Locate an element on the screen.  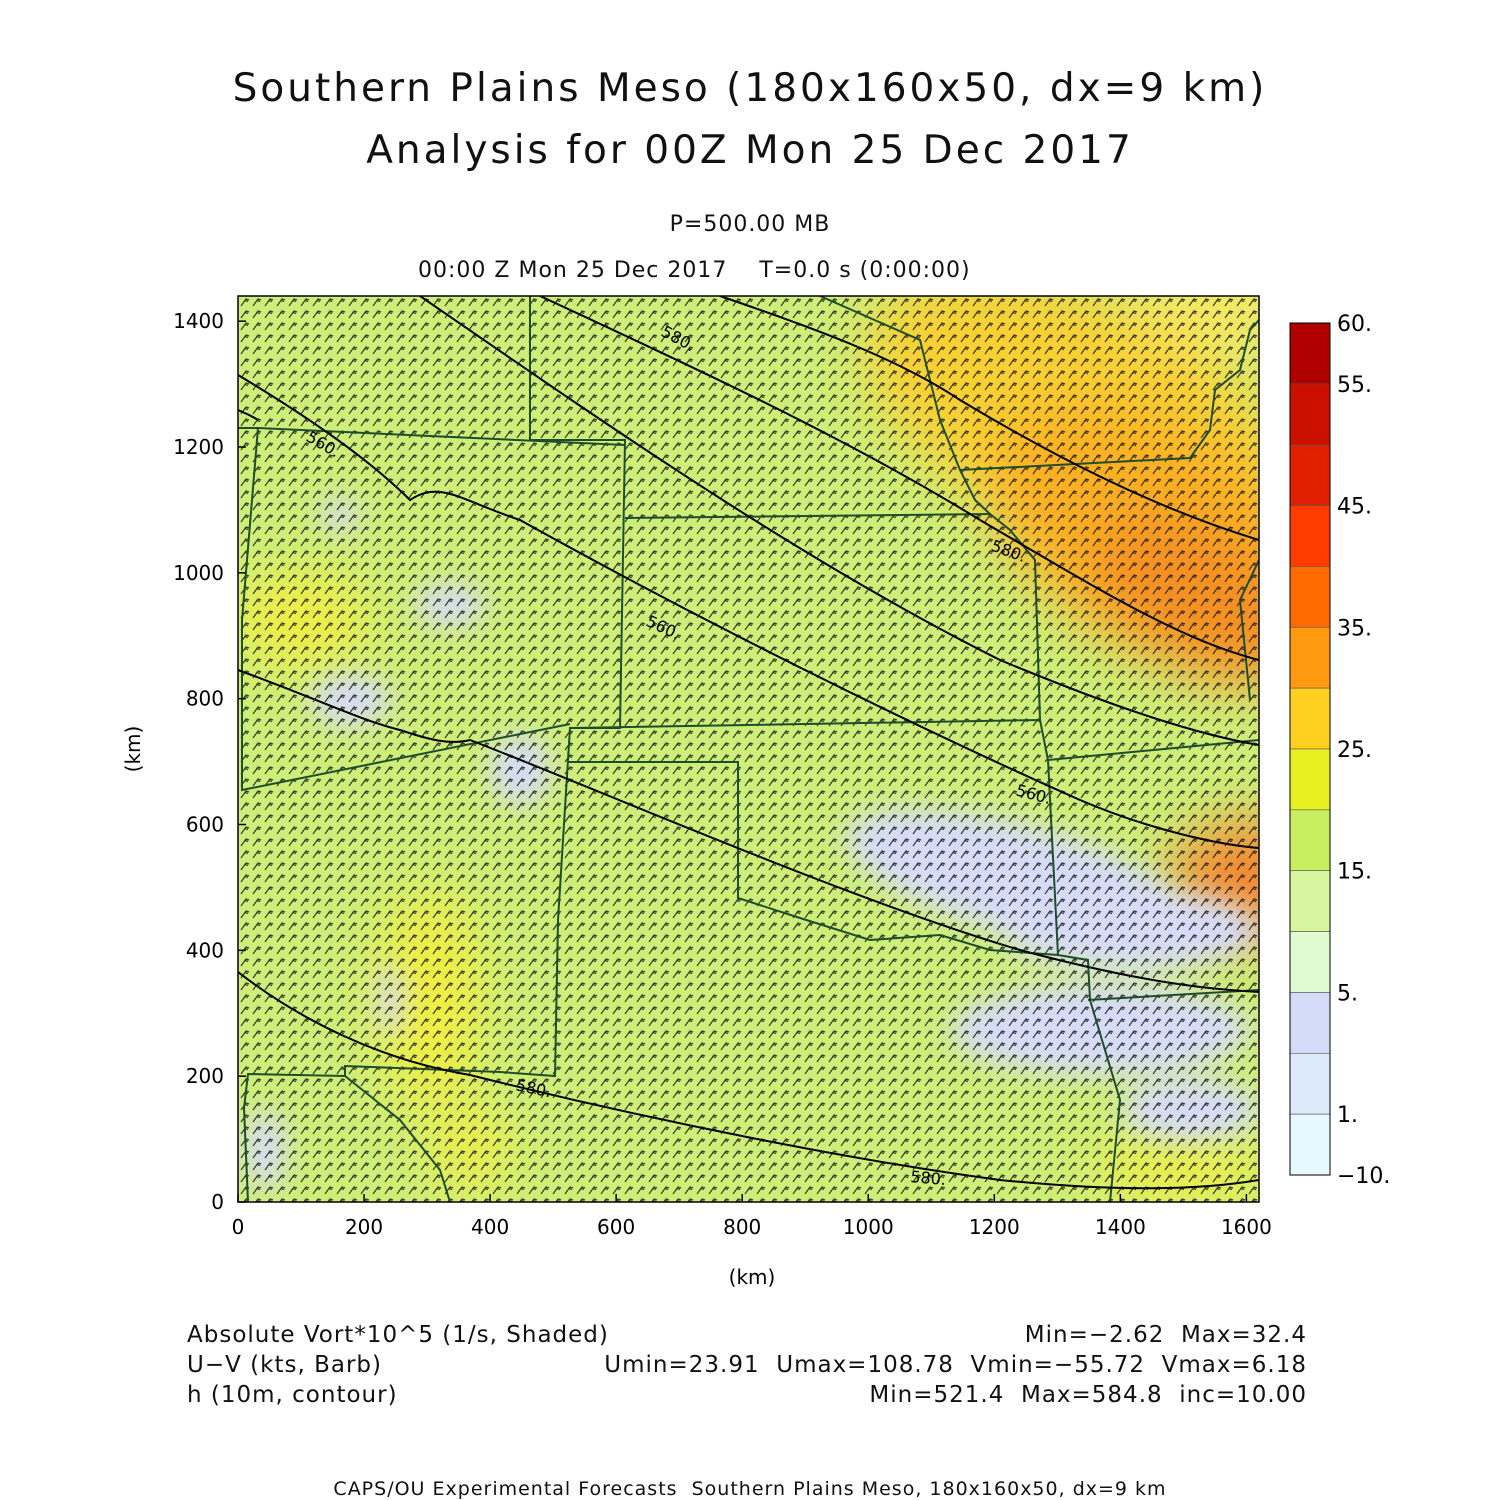
x-tick-label: 1000 is located at coordinates (868, 1227).